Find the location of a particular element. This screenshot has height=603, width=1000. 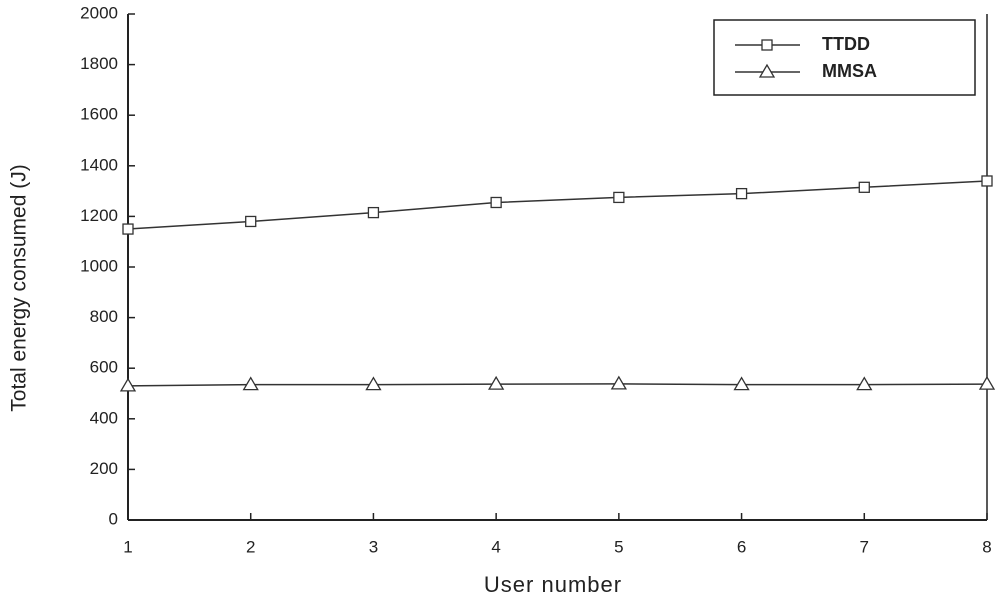

y-tick-label: 1400 is located at coordinates (99, 164).